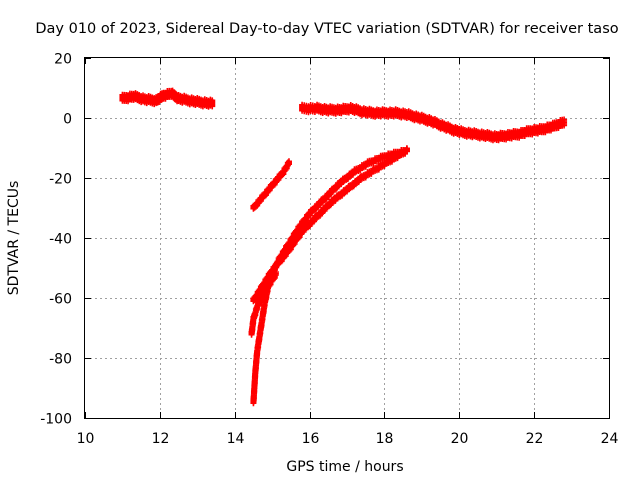  Describe the element at coordinates (161, 439) in the screenshot. I see `x-tick-label: 12` at that location.